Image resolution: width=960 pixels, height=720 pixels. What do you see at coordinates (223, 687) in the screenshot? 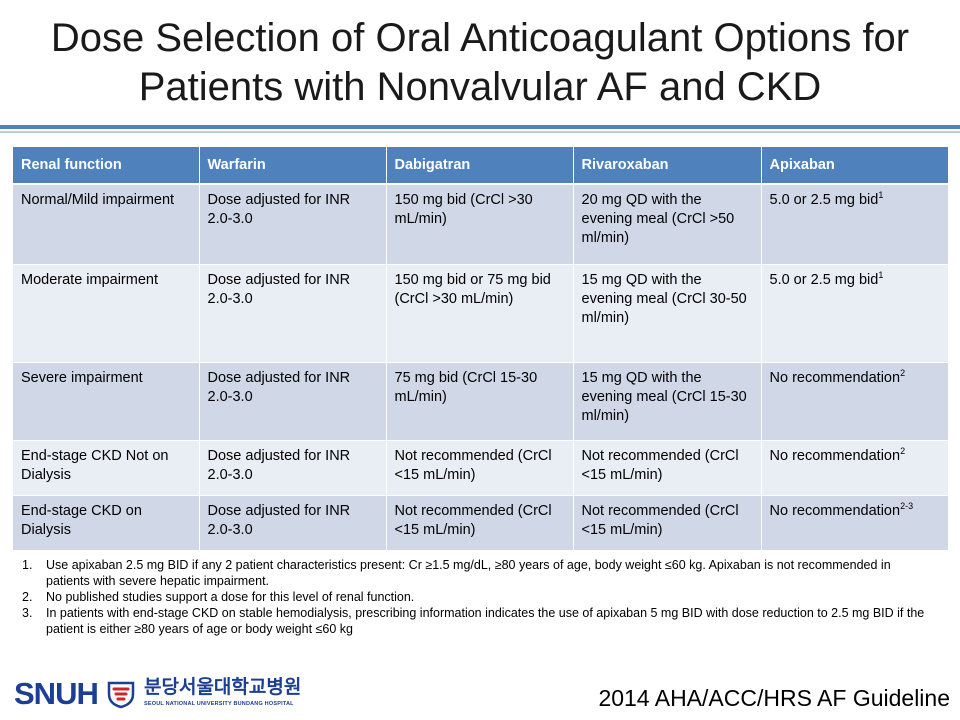
I see `logo-korean-name: 분당서울대학교병원` at bounding box center [223, 687].